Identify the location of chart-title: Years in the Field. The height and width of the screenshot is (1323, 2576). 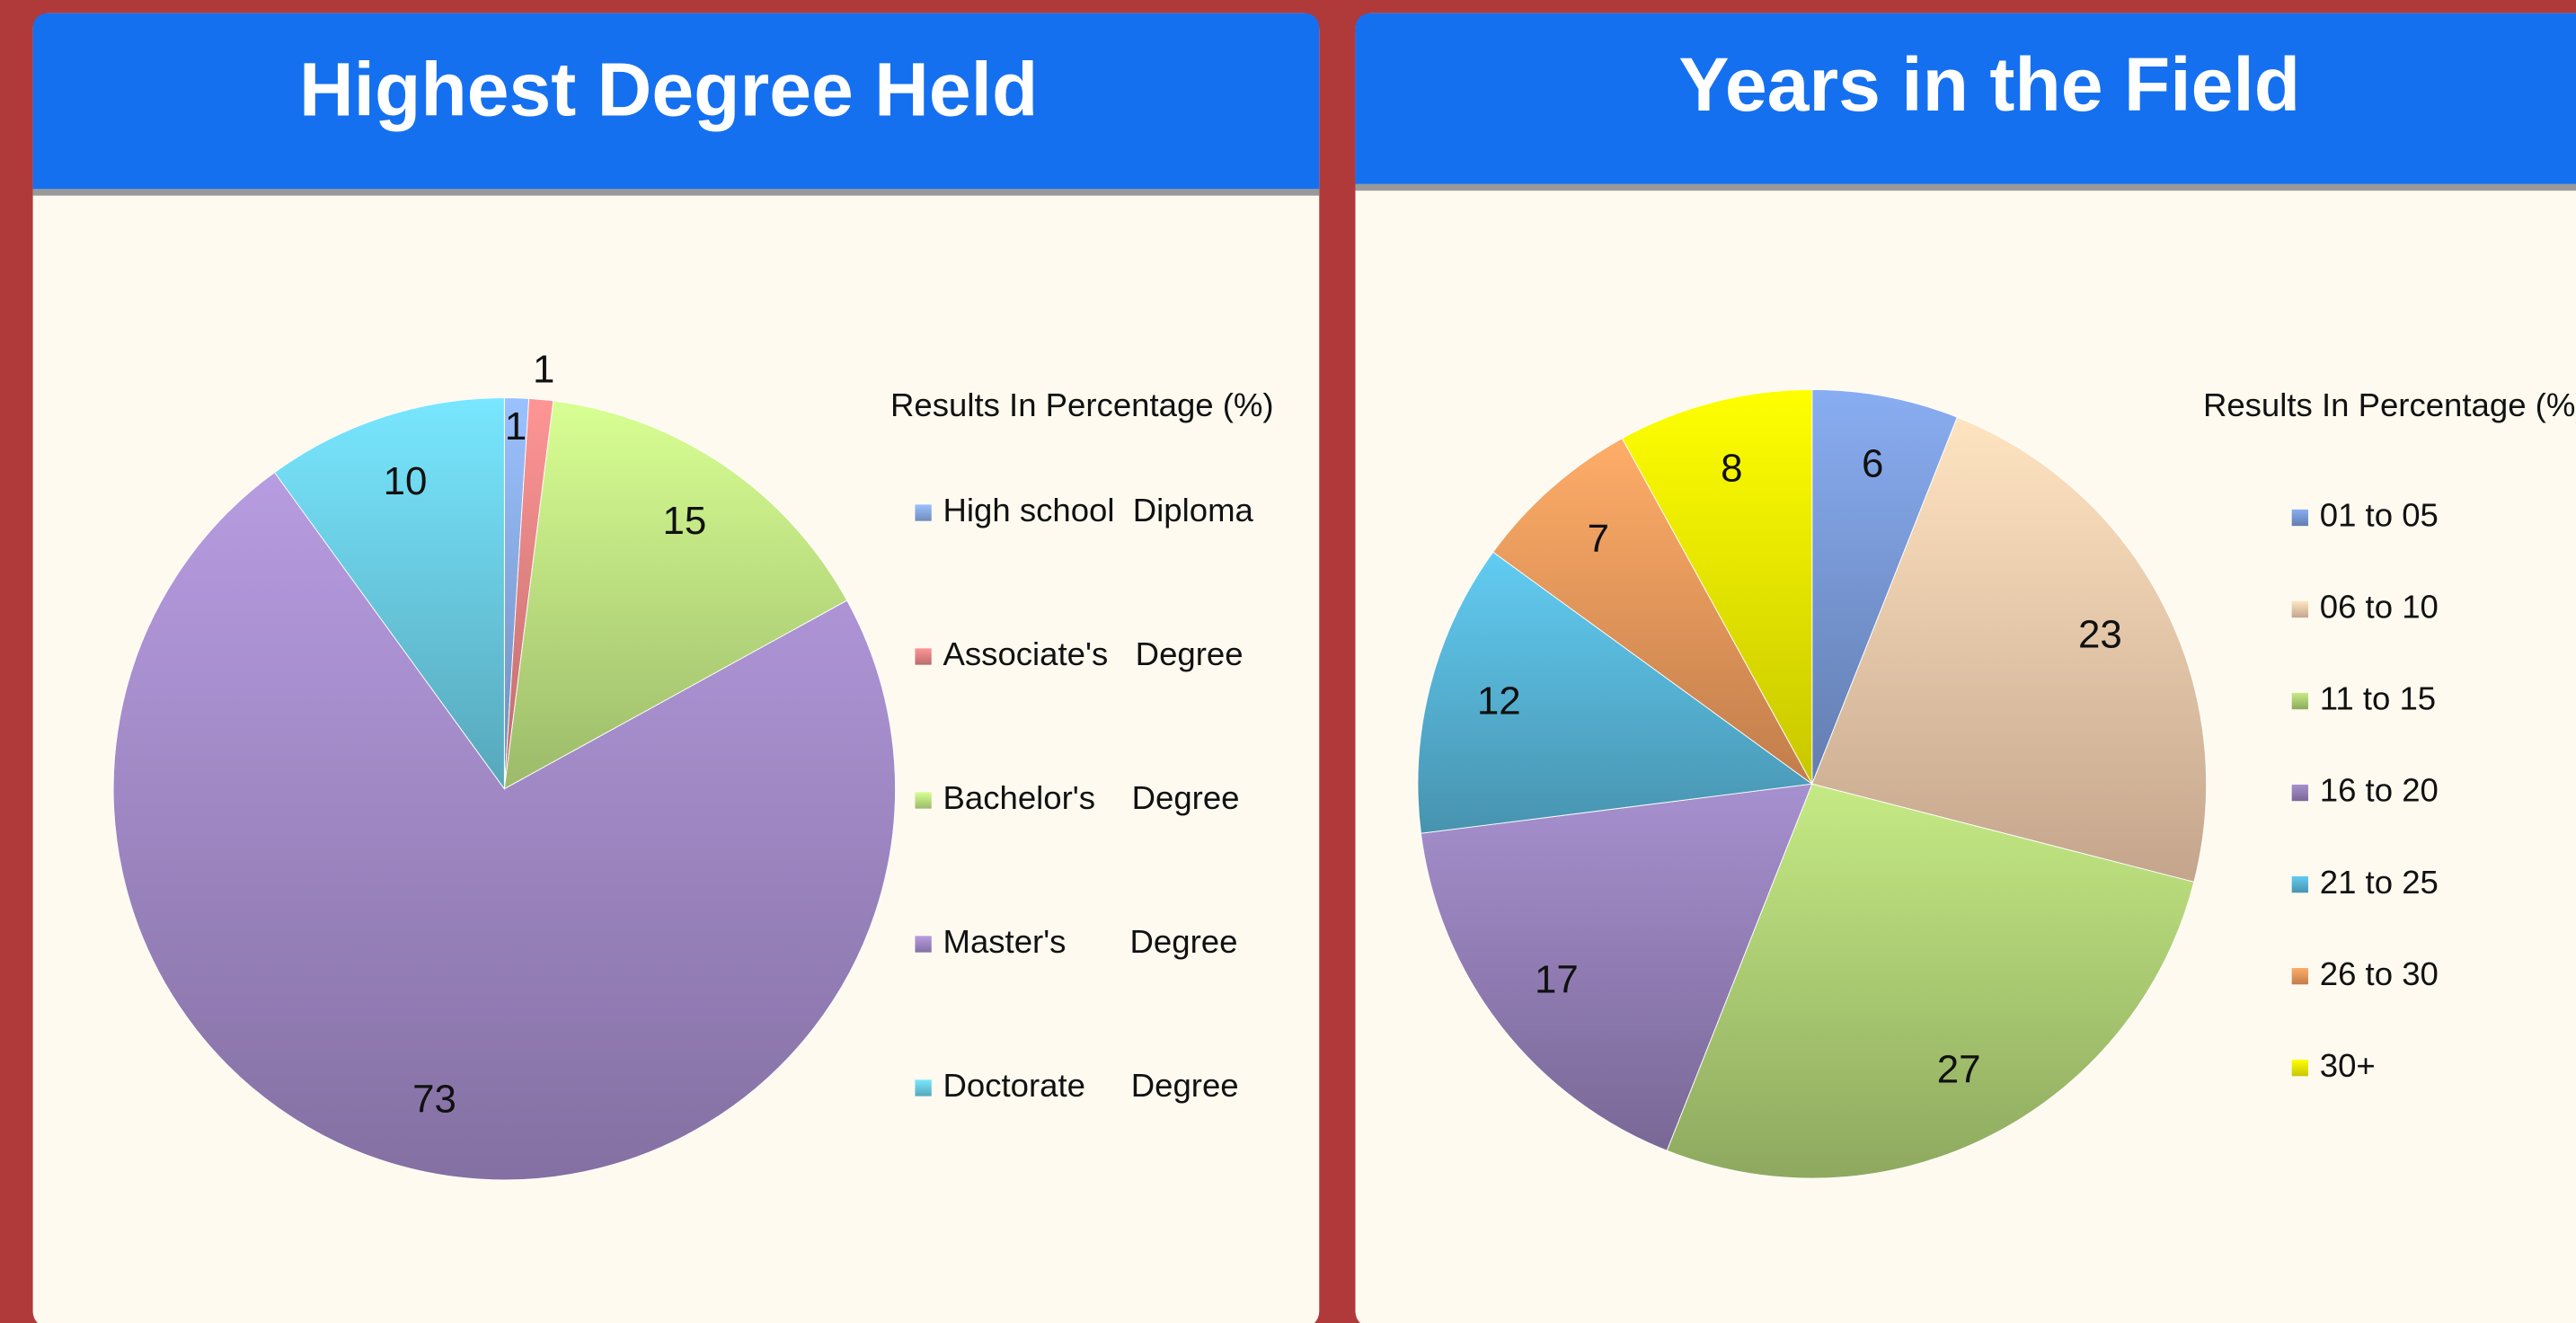
(1989, 84).